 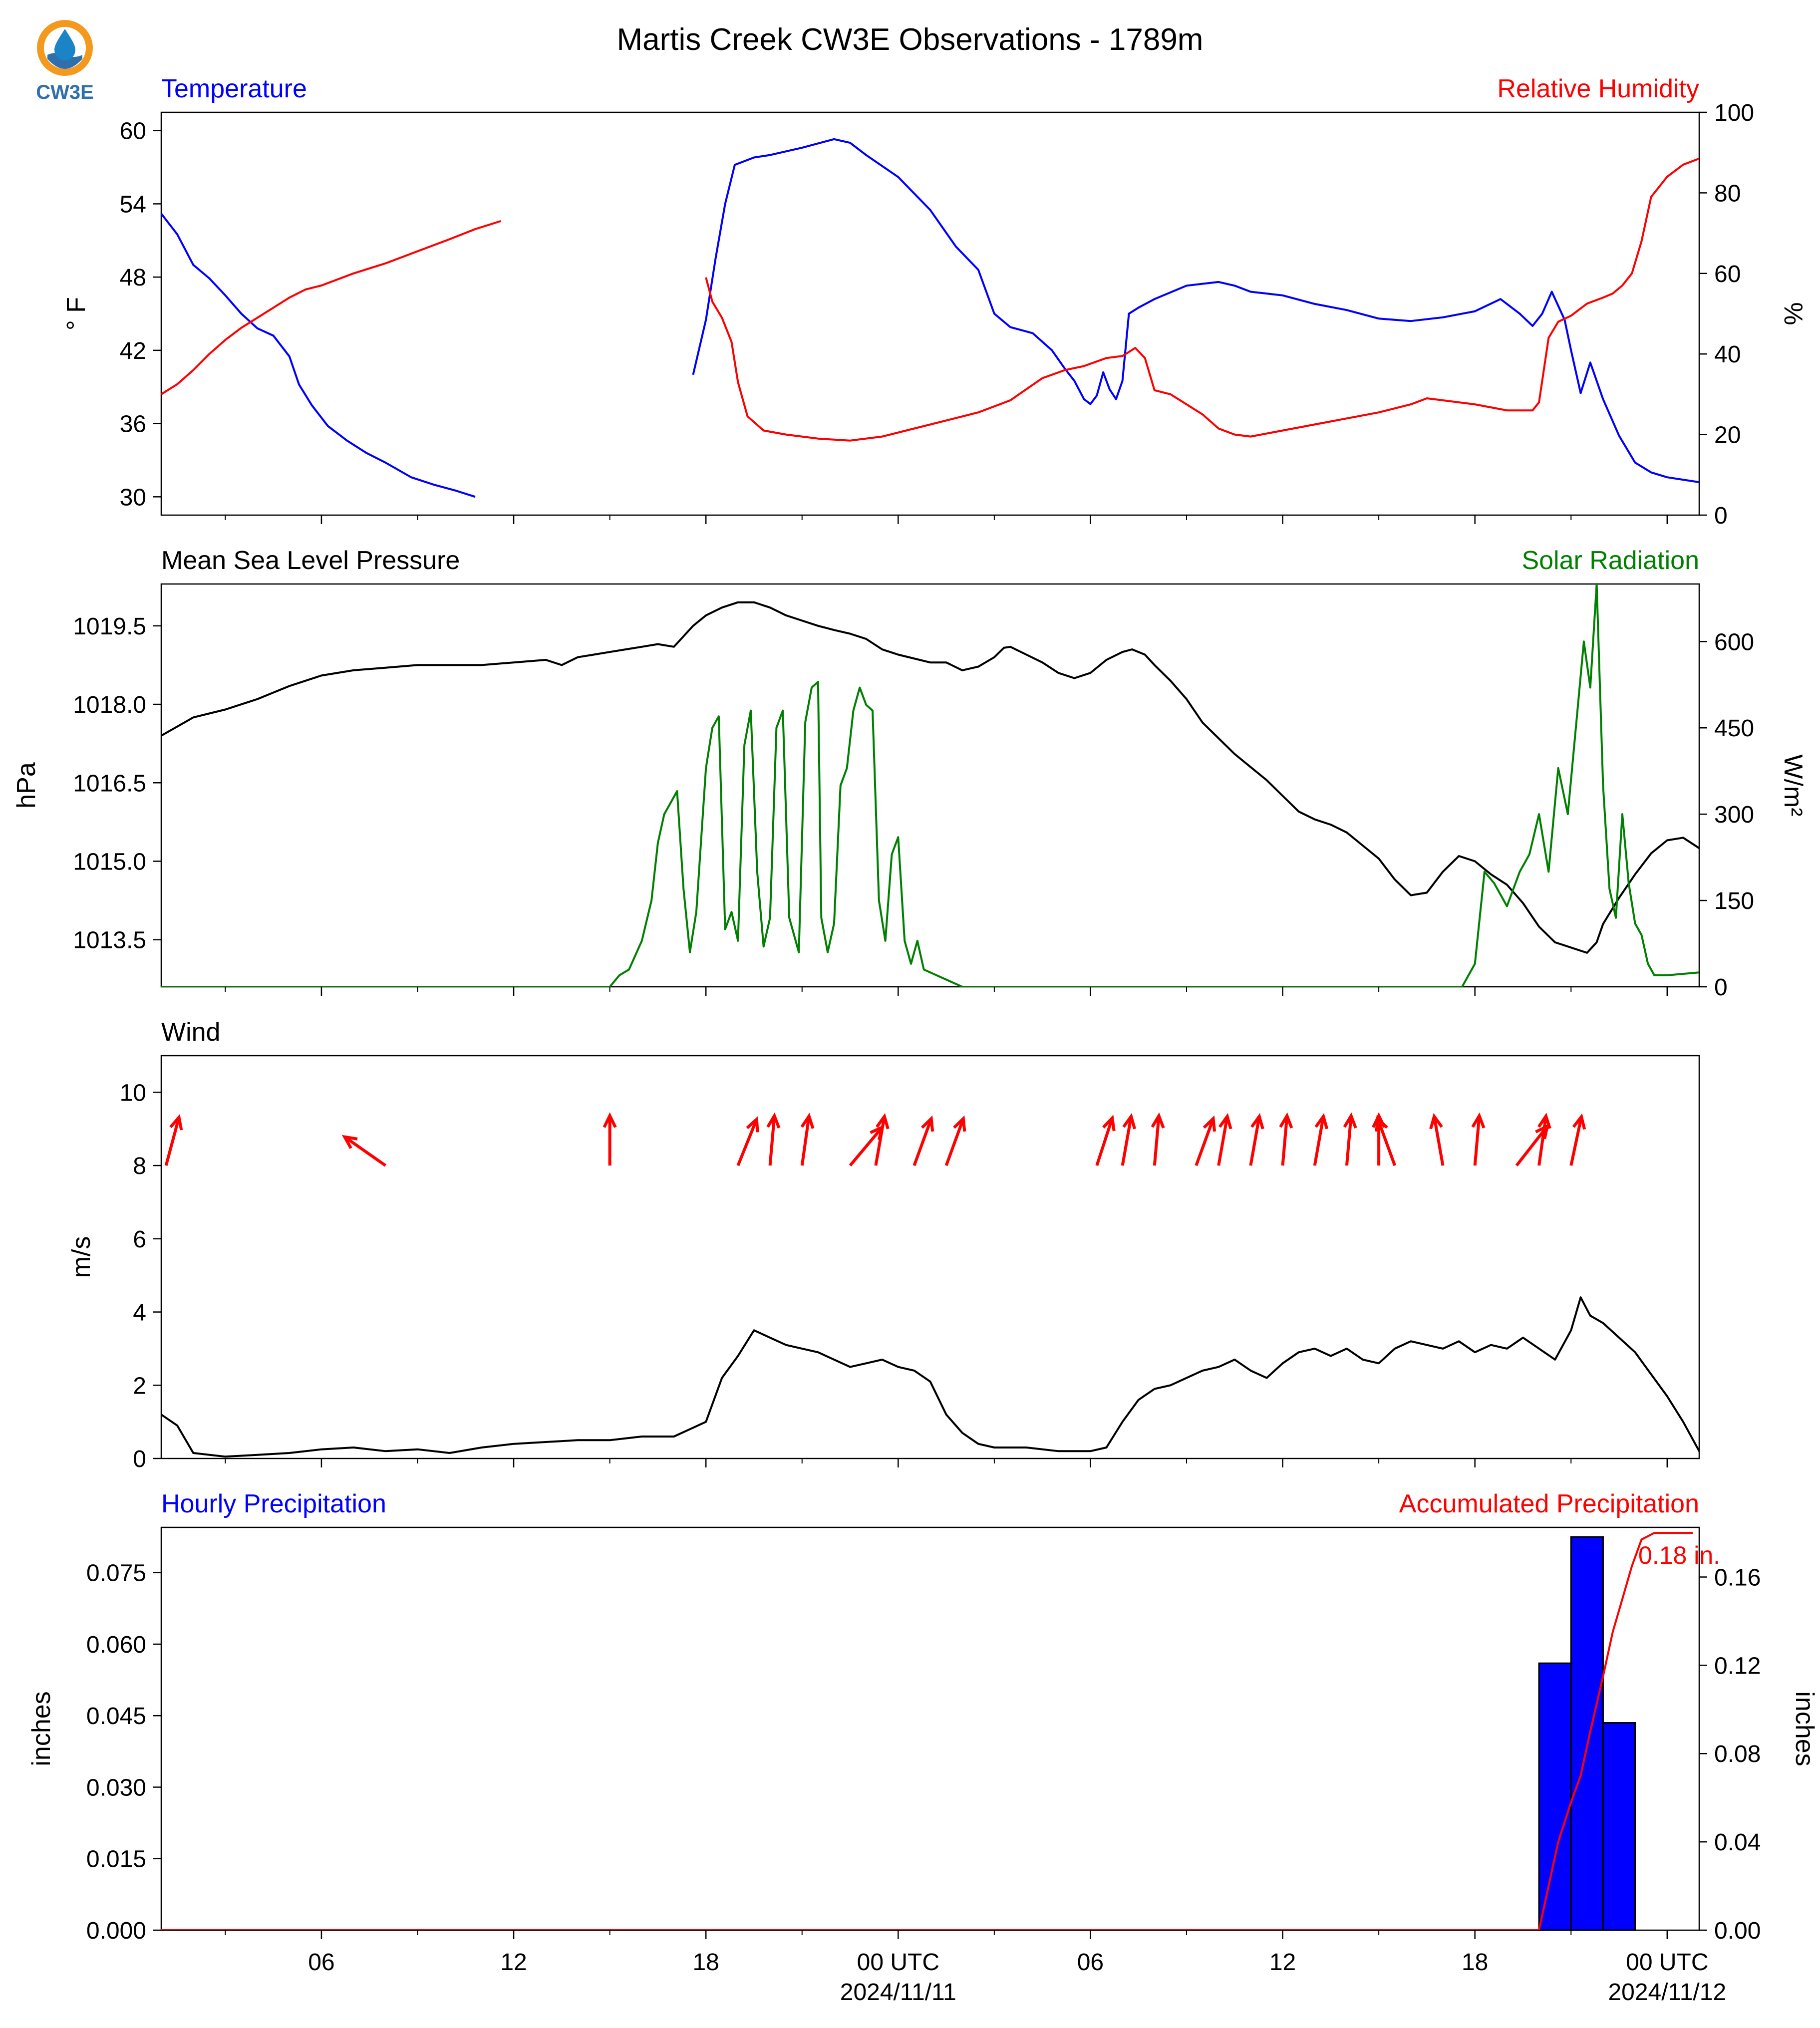 I want to click on series-line-mean-sea-level-pressure, so click(x=930, y=777).